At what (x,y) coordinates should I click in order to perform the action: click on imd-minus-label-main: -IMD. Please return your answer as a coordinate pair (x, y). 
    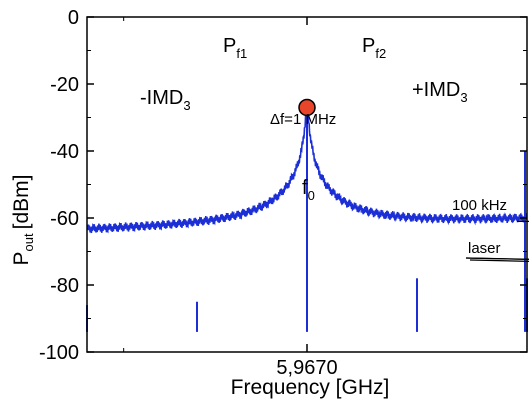
    Looking at the image, I should click on (161, 98).